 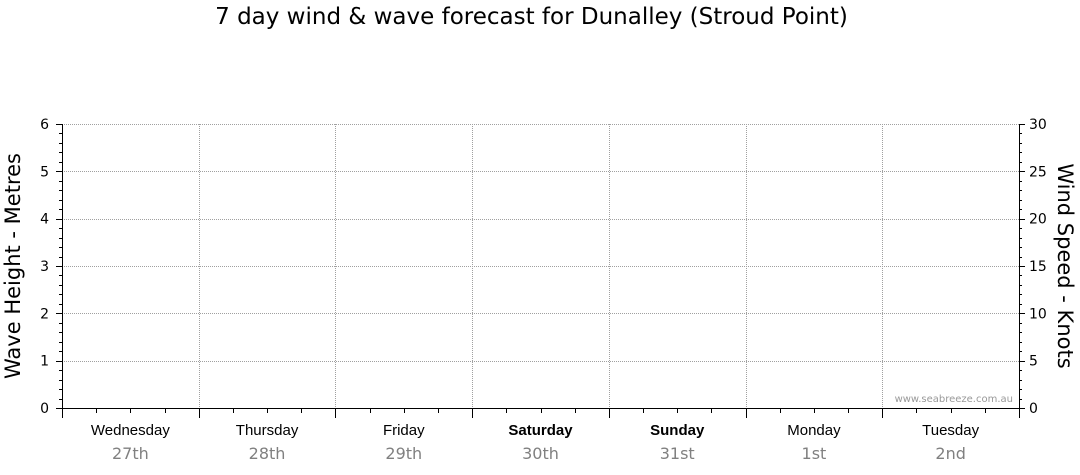 What do you see at coordinates (44, 220) in the screenshot?
I see `left-axis-tick-label: 4` at bounding box center [44, 220].